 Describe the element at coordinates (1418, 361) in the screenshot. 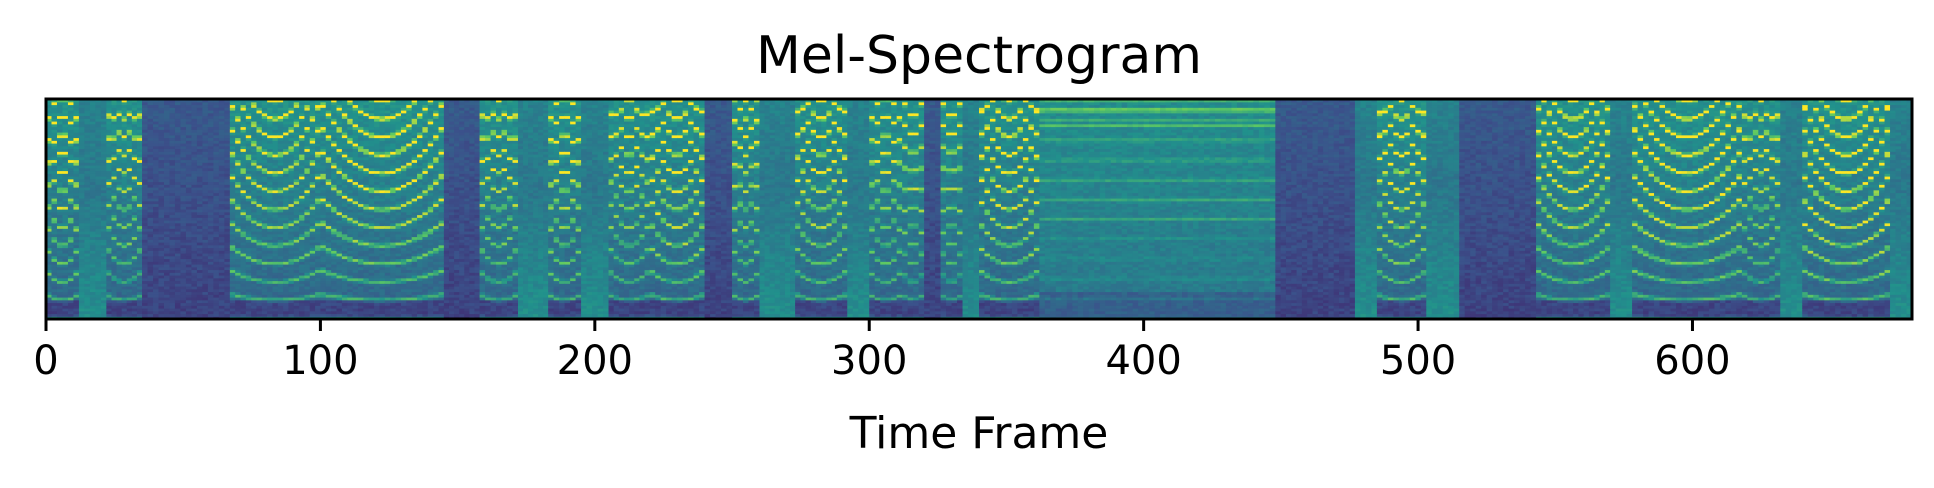

I see `x-tick-label: 500` at that location.